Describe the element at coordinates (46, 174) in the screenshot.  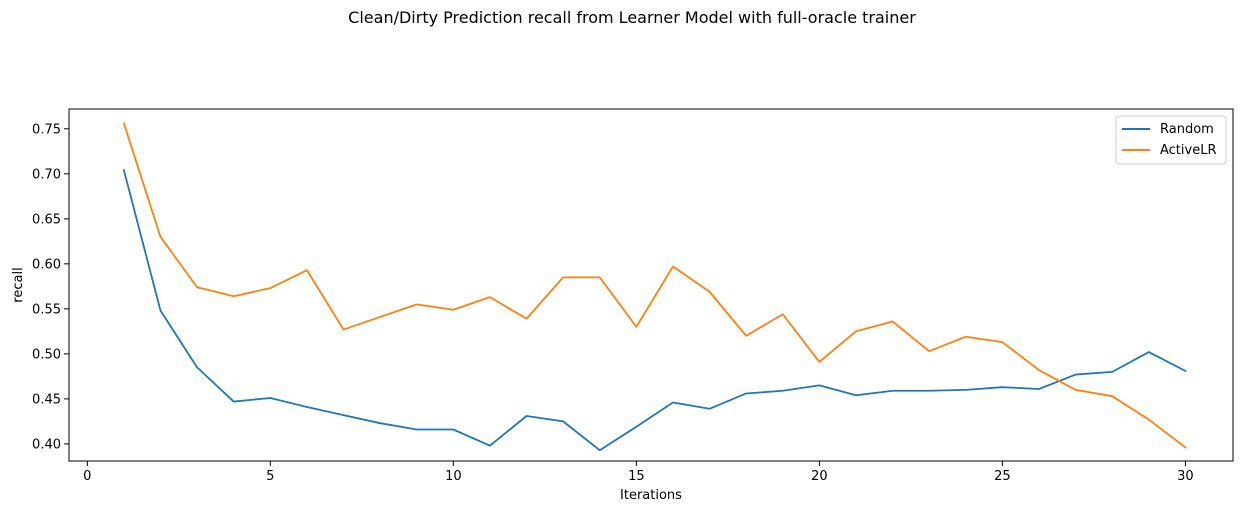
I see `y-tick-label: 0.70` at that location.